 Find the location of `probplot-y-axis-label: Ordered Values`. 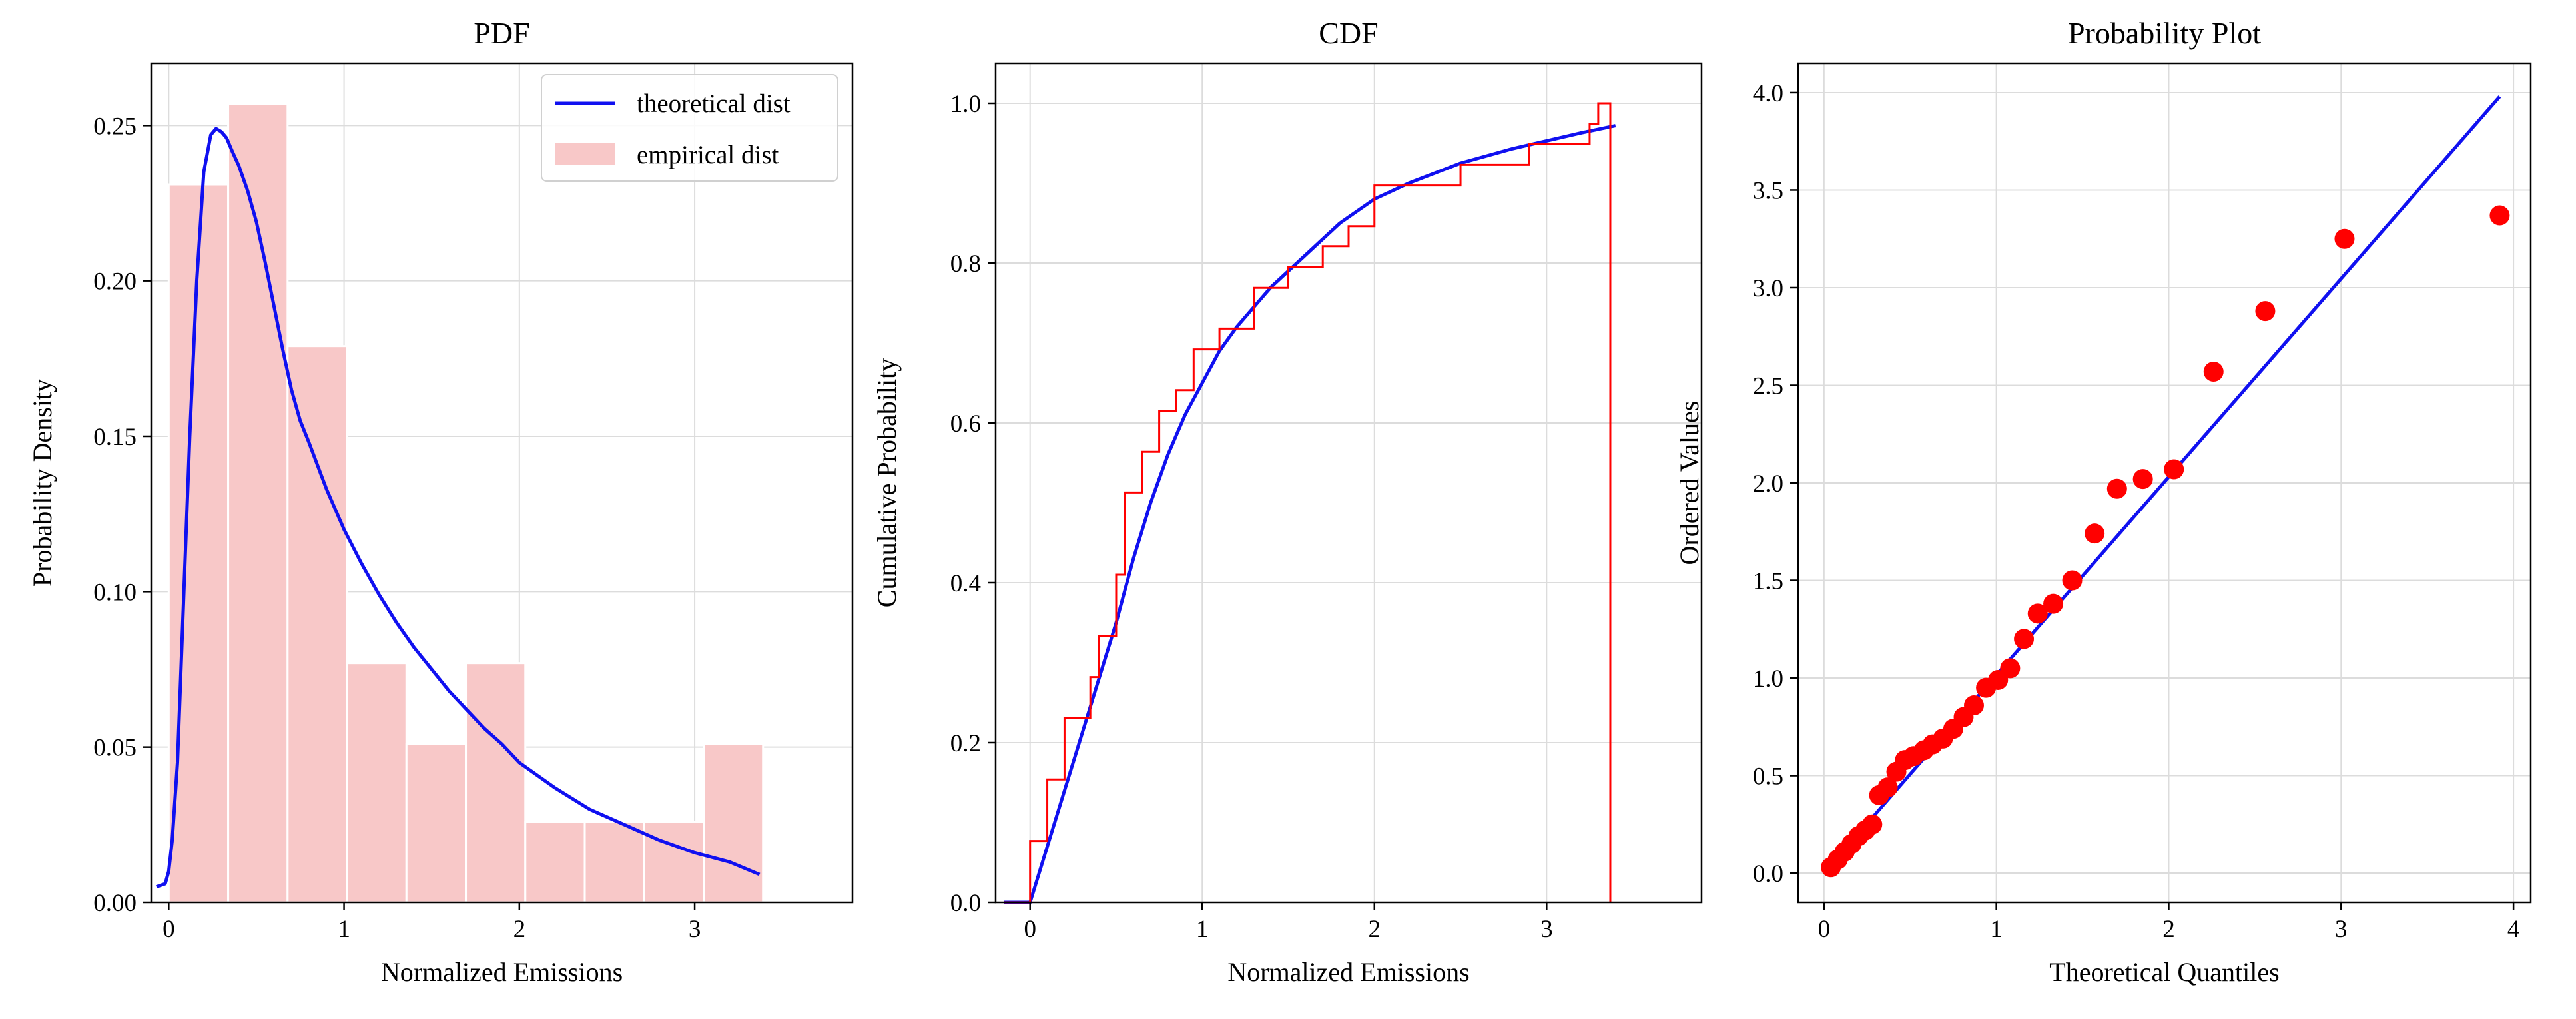

probplot-y-axis-label: Ordered Values is located at coordinates (1689, 483).